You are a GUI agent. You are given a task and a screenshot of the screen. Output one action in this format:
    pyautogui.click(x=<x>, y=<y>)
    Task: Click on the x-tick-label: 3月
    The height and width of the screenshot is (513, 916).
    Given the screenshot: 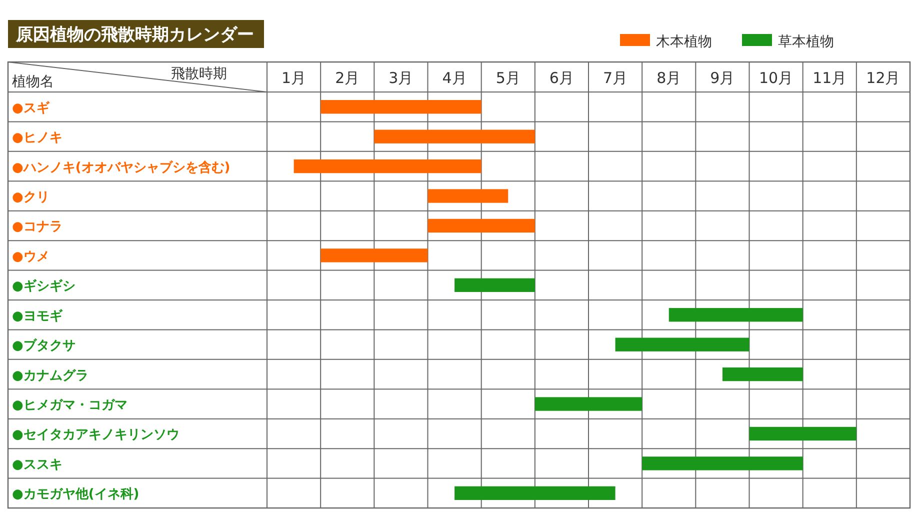 What is the action you would take?
    pyautogui.click(x=401, y=78)
    